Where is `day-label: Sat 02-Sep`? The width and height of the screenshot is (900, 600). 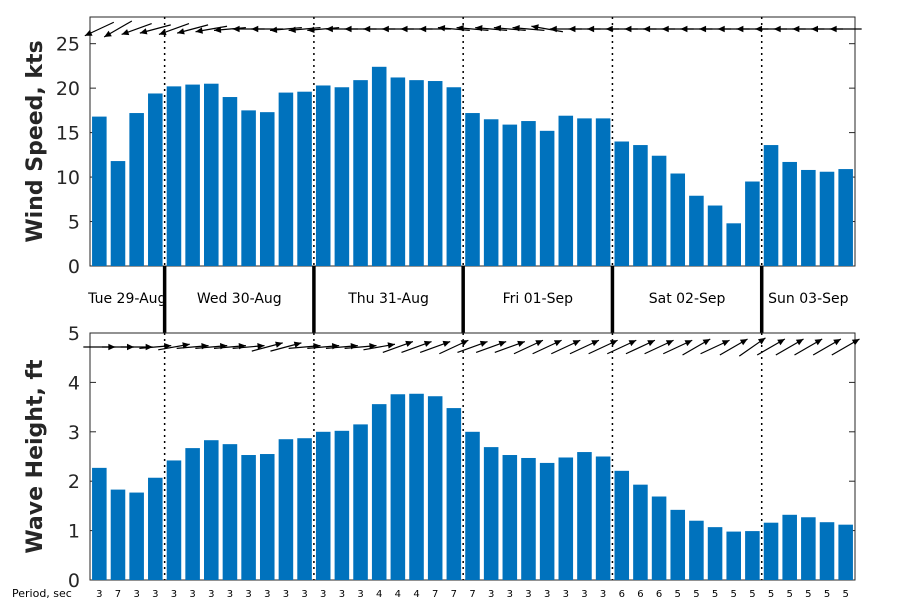
day-label: Sat 02-Sep is located at coordinates (687, 299).